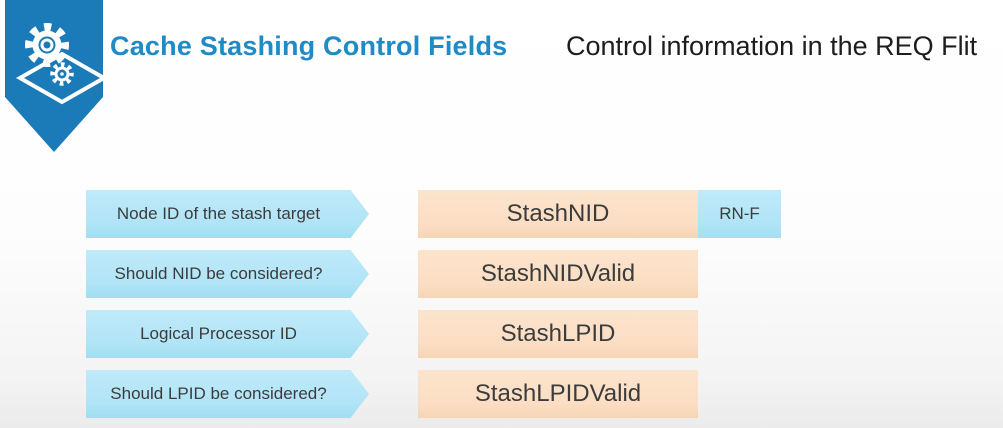 The width and height of the screenshot is (1003, 428). I want to click on description-arrow: Node ID of the stash target, so click(227, 214).